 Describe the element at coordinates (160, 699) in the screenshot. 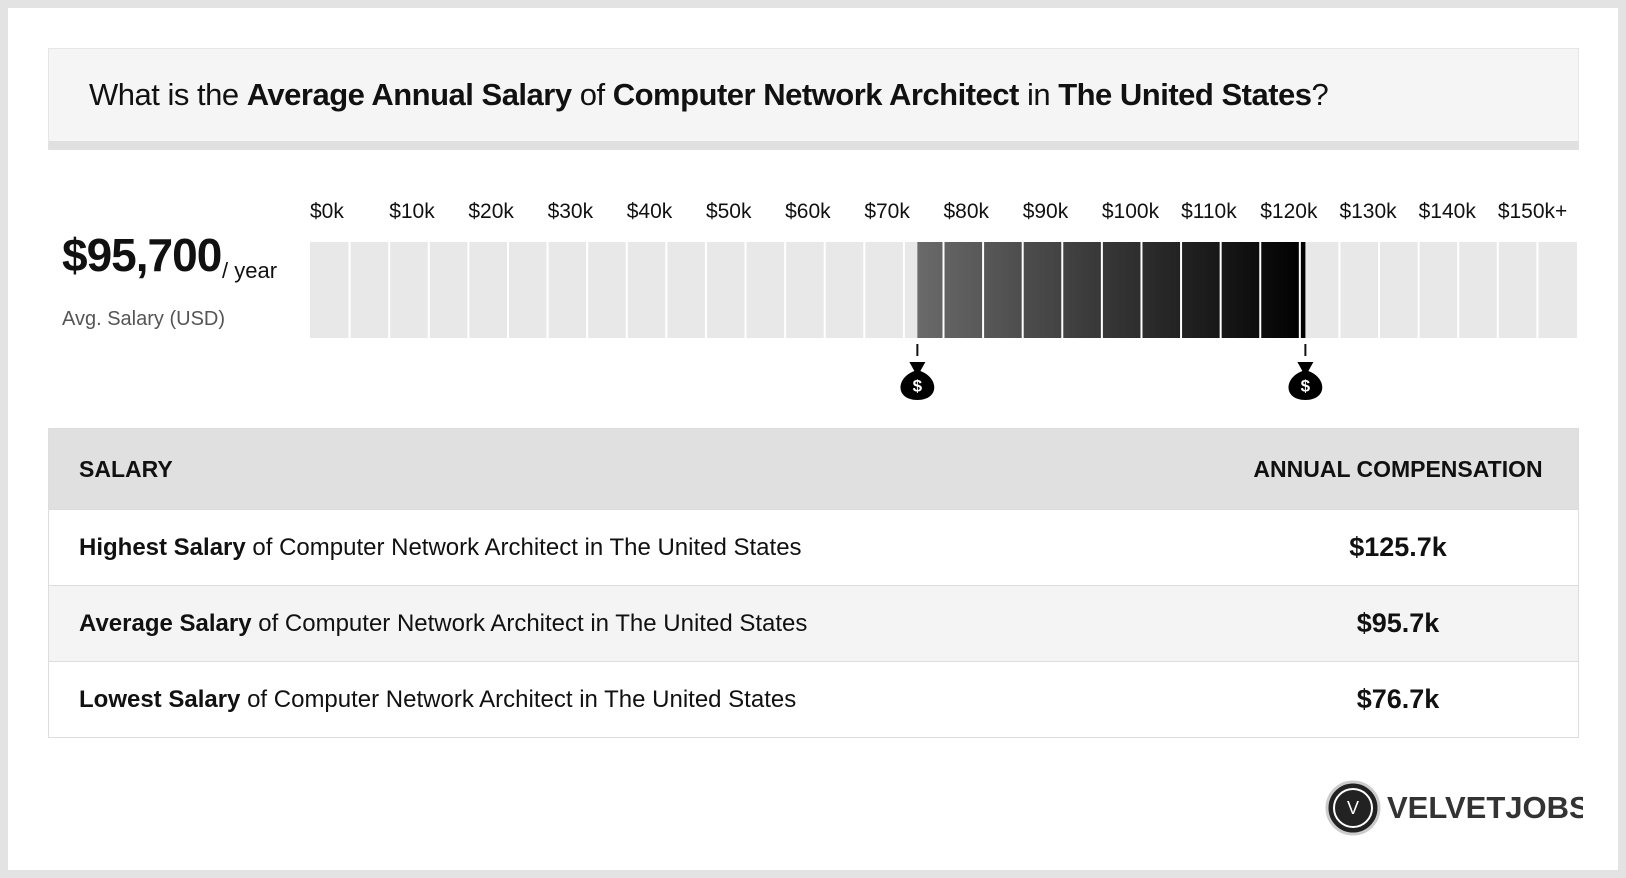

I see `row-label-bold: Lowest Salary` at that location.